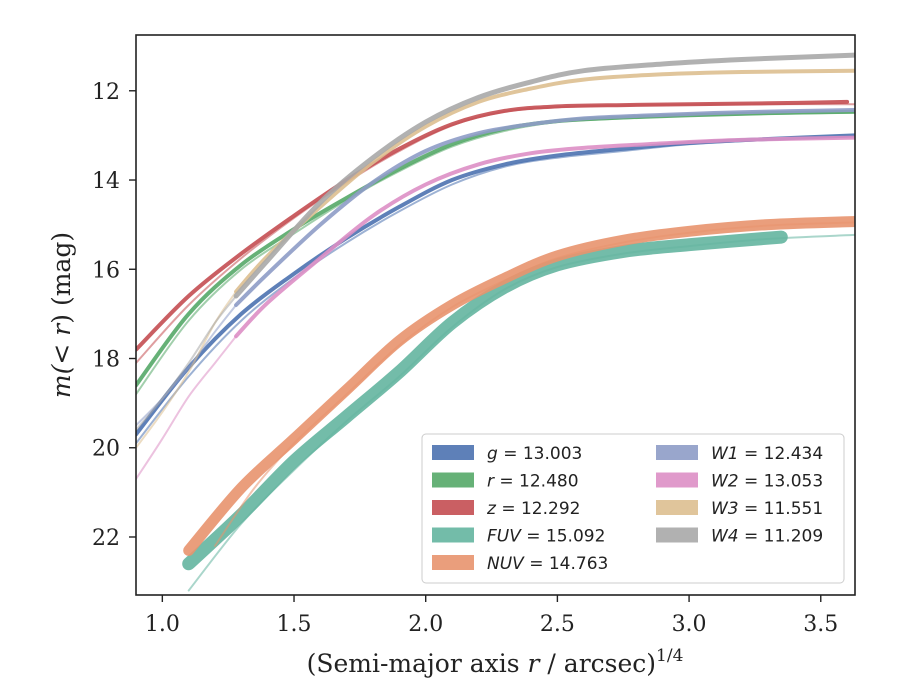 The image size is (900, 700). I want to click on series-w2-faint-curve, so click(187, 407).